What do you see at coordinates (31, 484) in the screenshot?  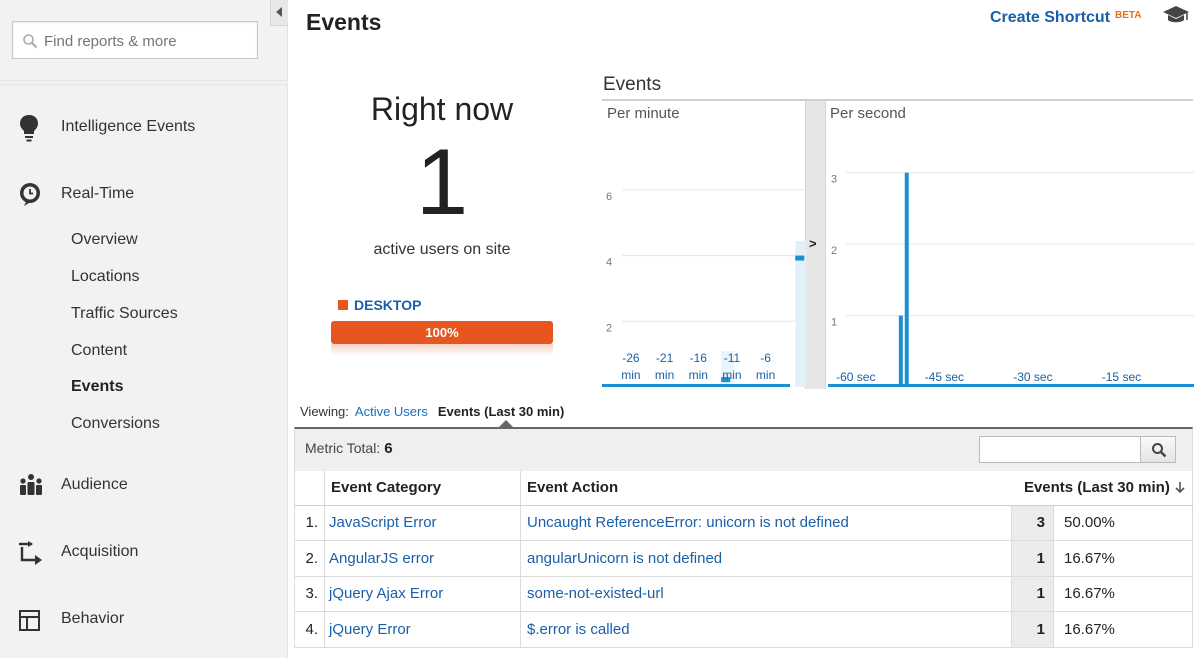 I see `people-icon` at bounding box center [31, 484].